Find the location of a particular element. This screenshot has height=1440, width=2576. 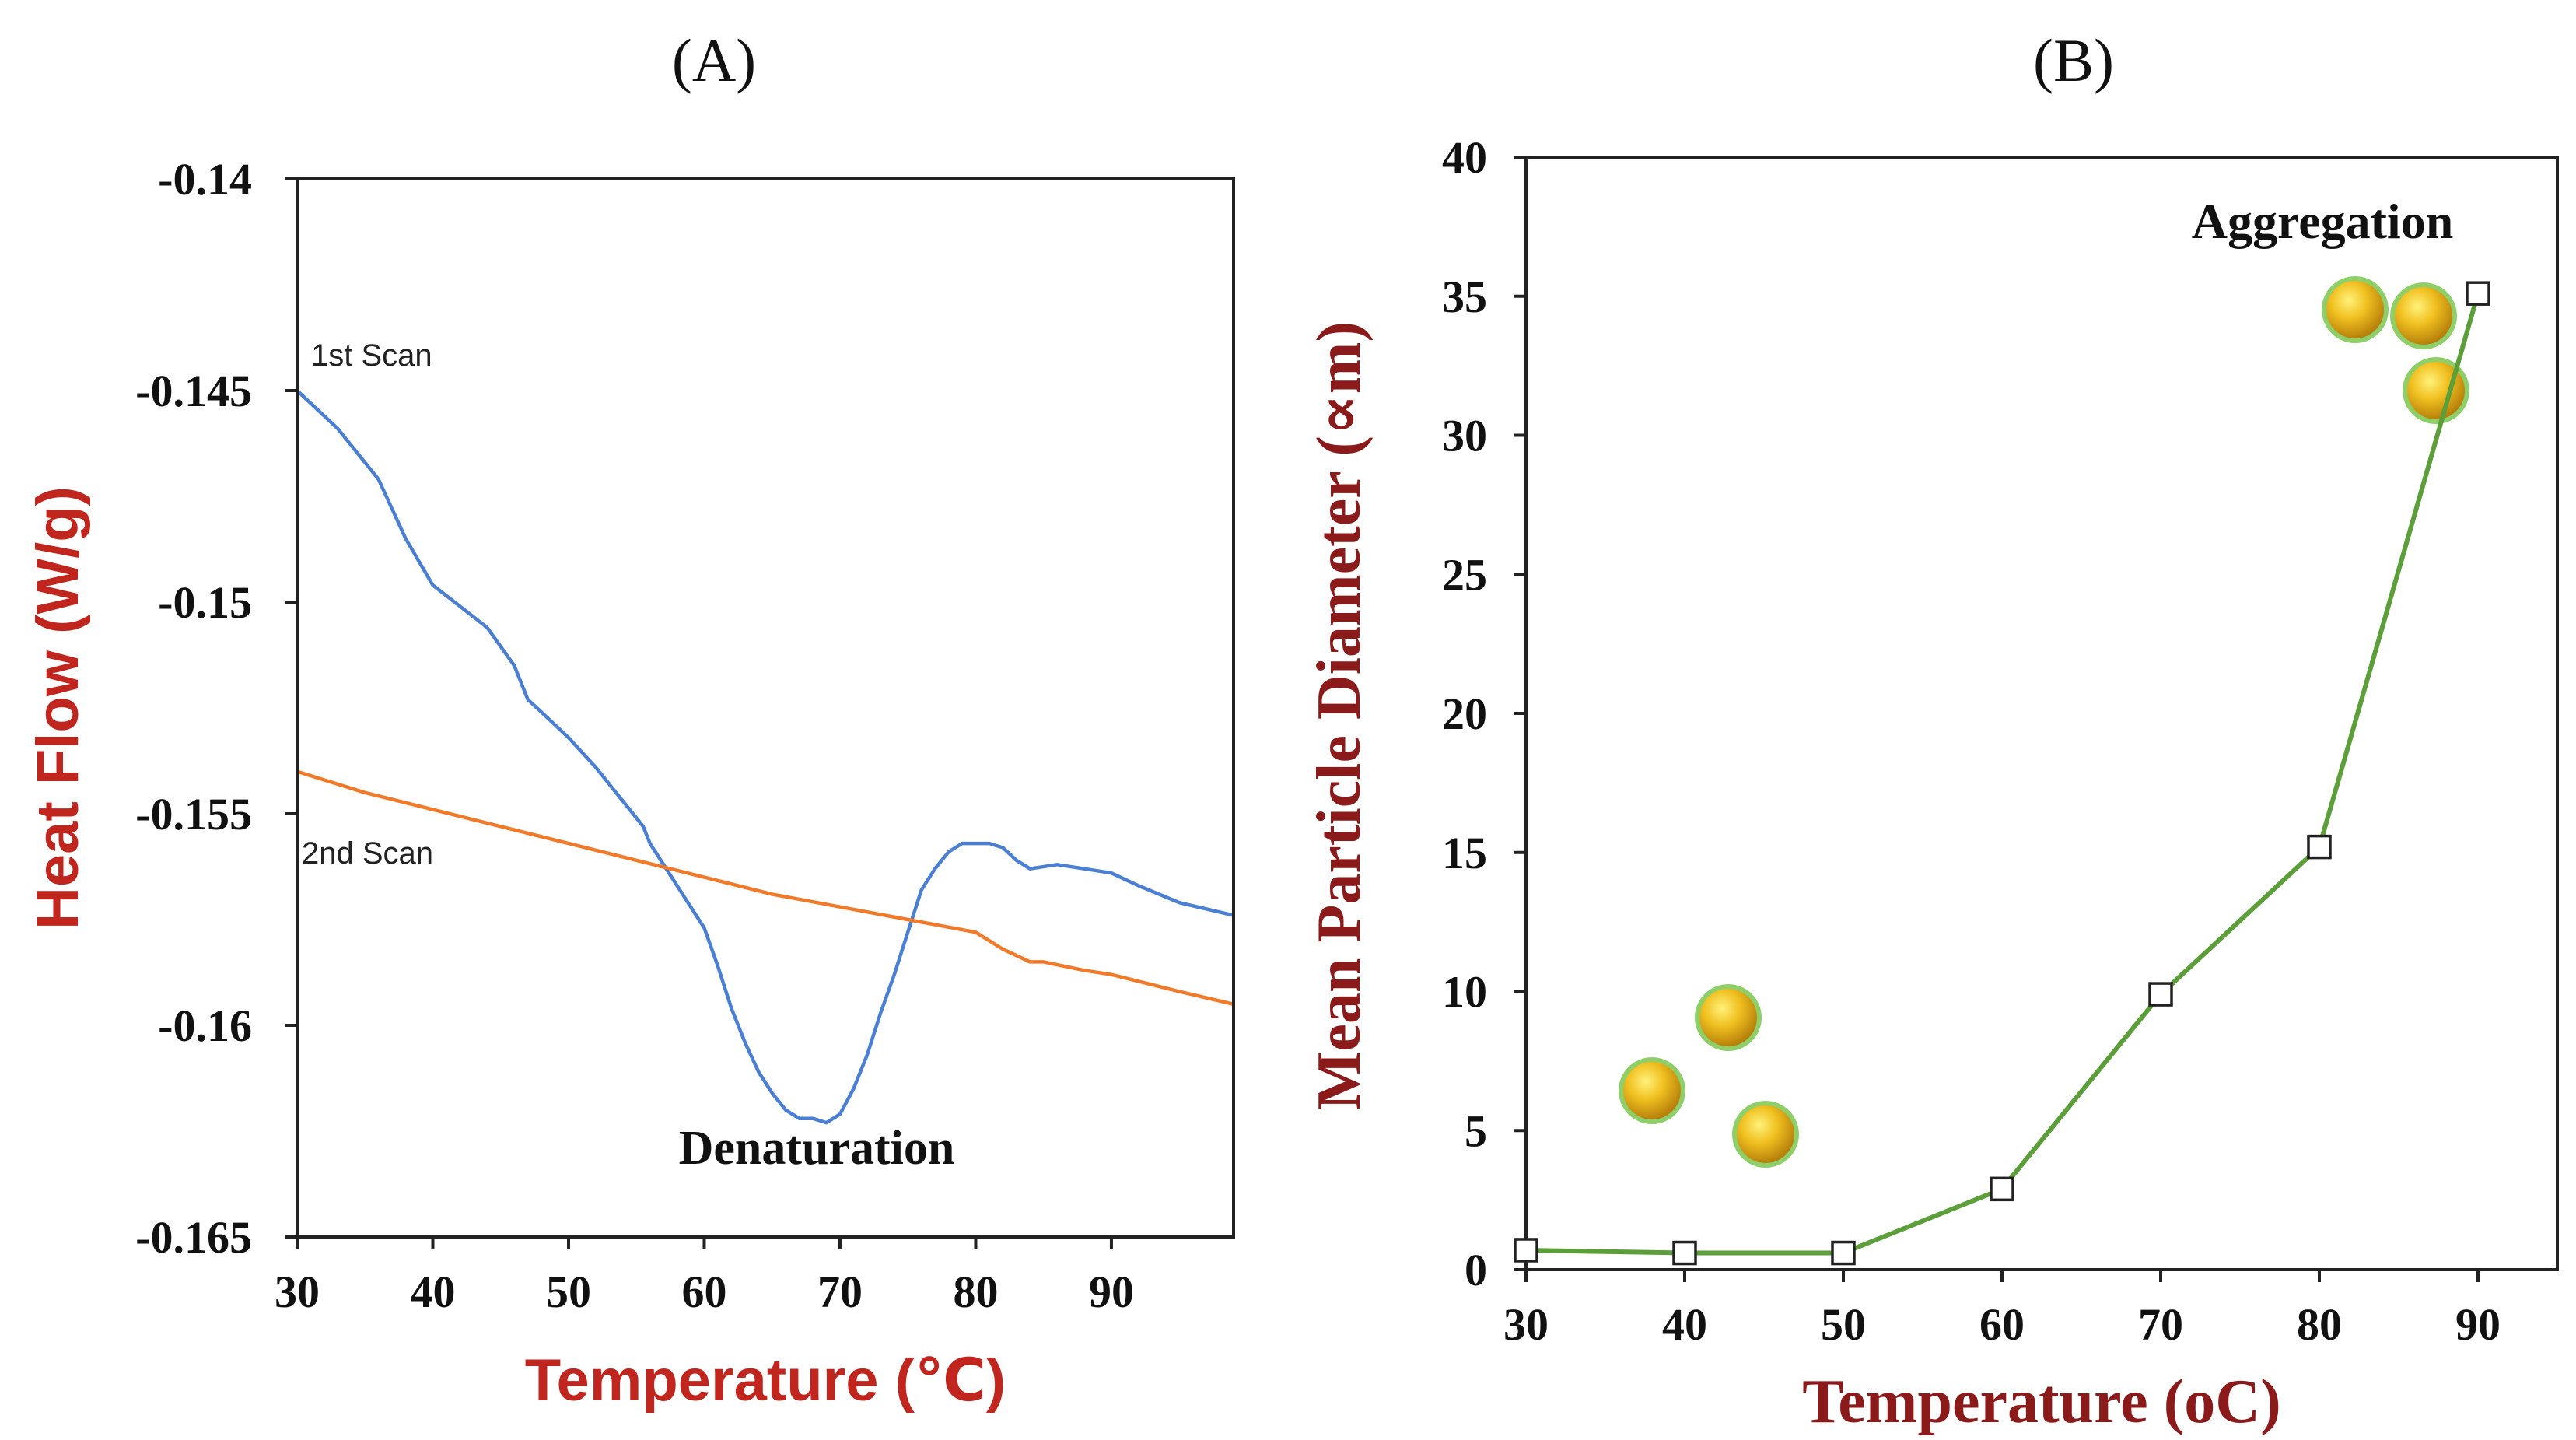

panel-b-y-tick-label: 0 is located at coordinates (1476, 1270).